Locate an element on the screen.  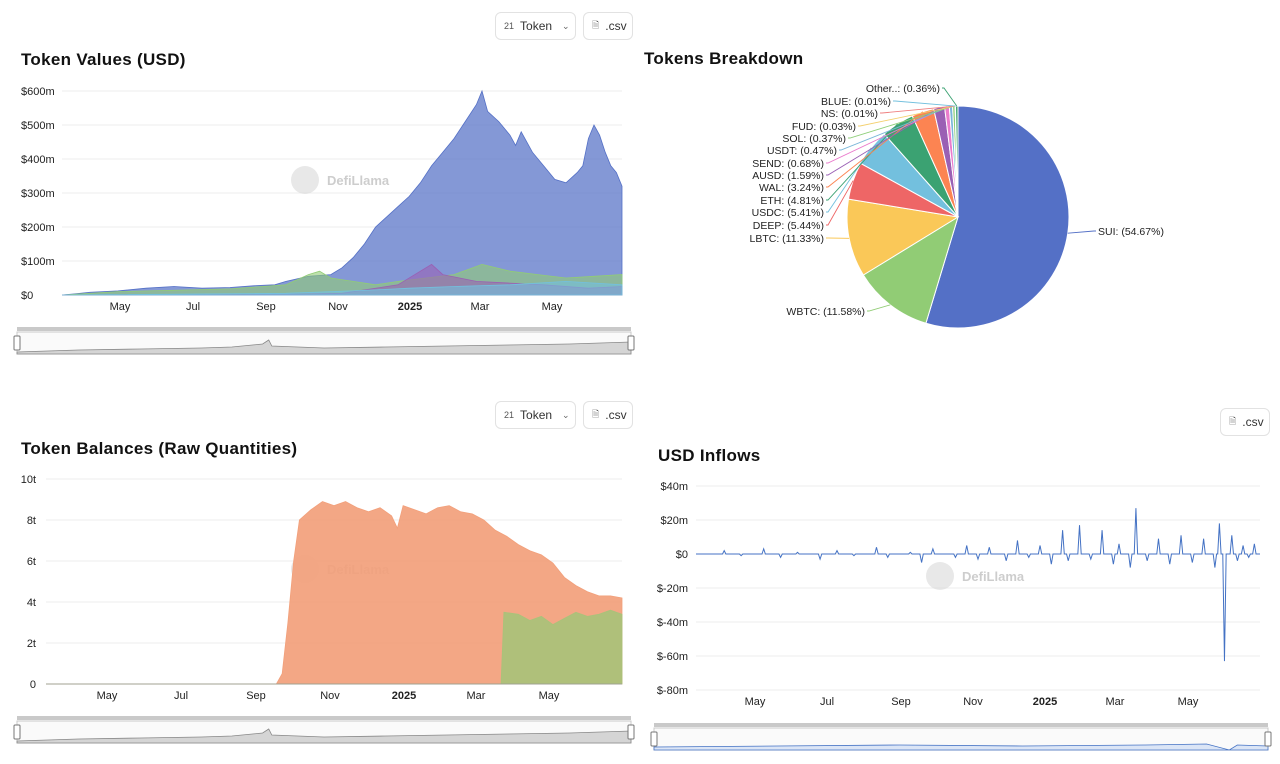
y-tick-label: $-40m is located at coordinates (672, 623).